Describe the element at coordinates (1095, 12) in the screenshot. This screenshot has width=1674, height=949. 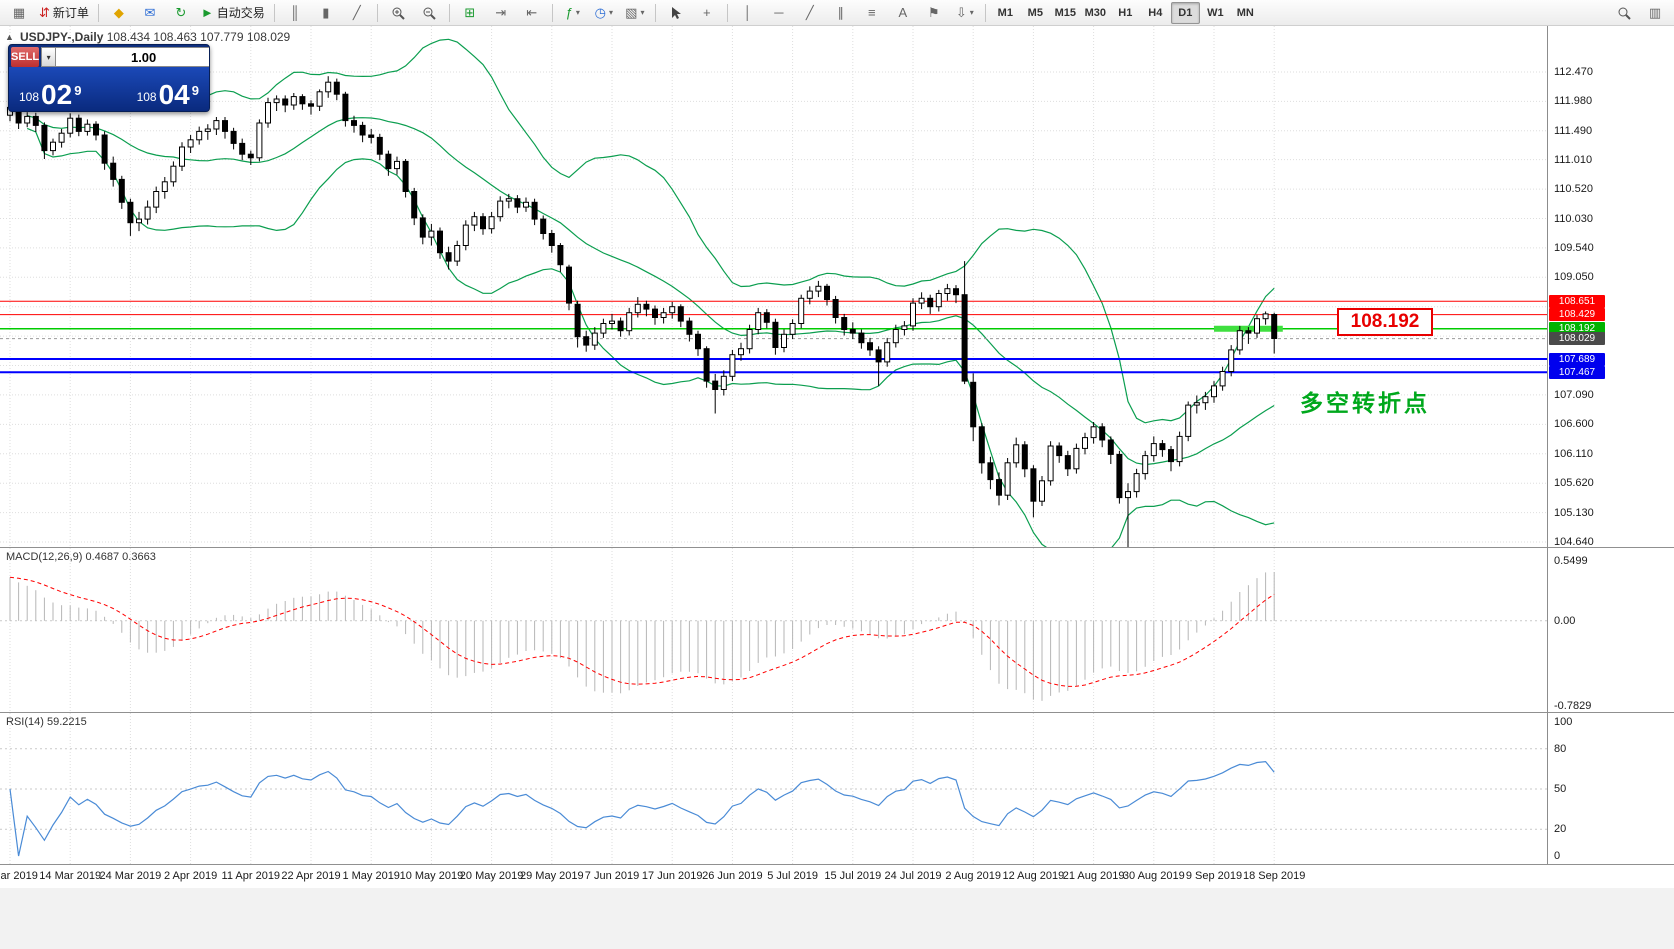
I see `timeframe-button-m30: M30` at that location.